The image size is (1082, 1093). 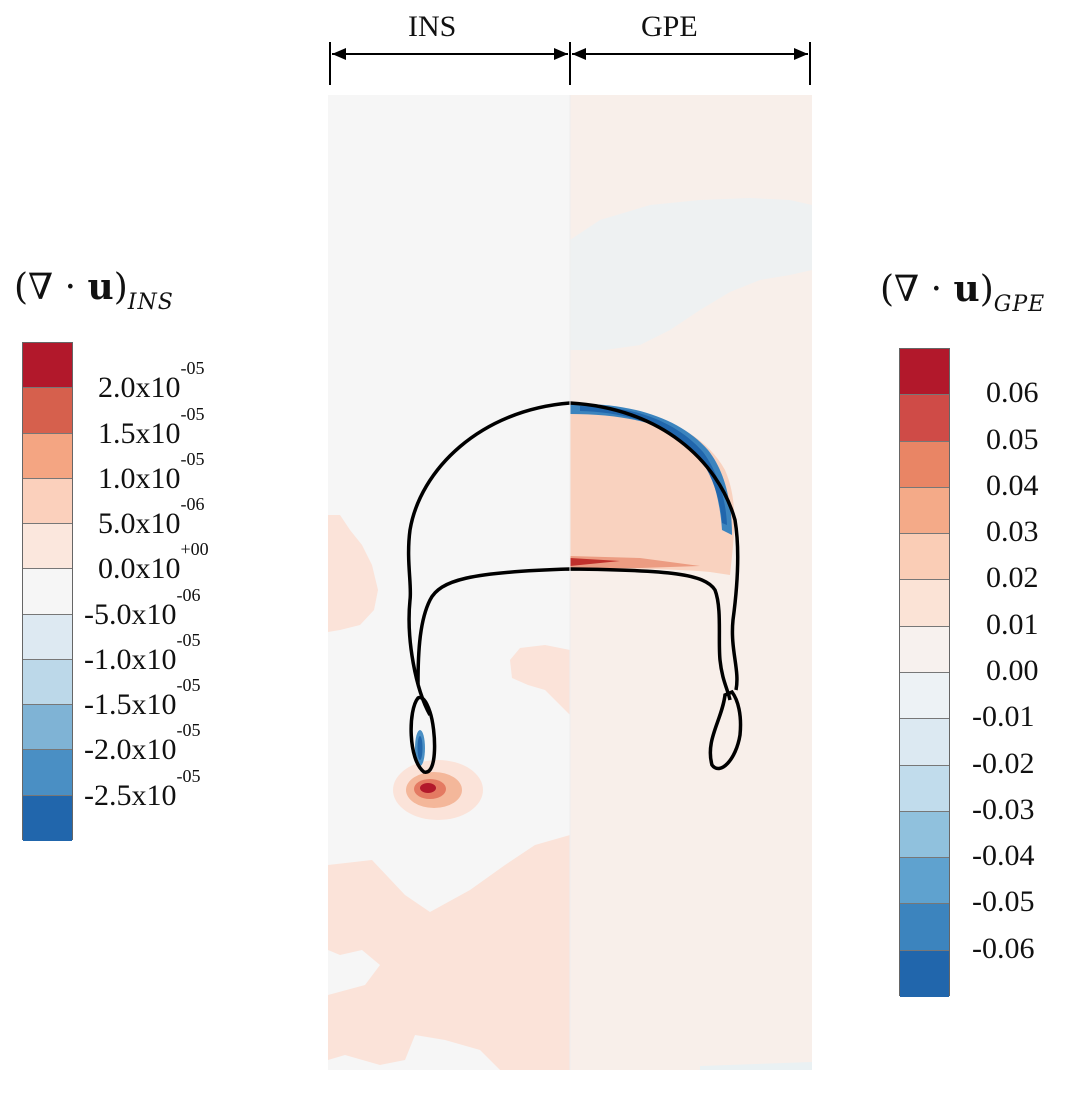 I want to click on header-dimension-arrows, so click(x=570, y=63).